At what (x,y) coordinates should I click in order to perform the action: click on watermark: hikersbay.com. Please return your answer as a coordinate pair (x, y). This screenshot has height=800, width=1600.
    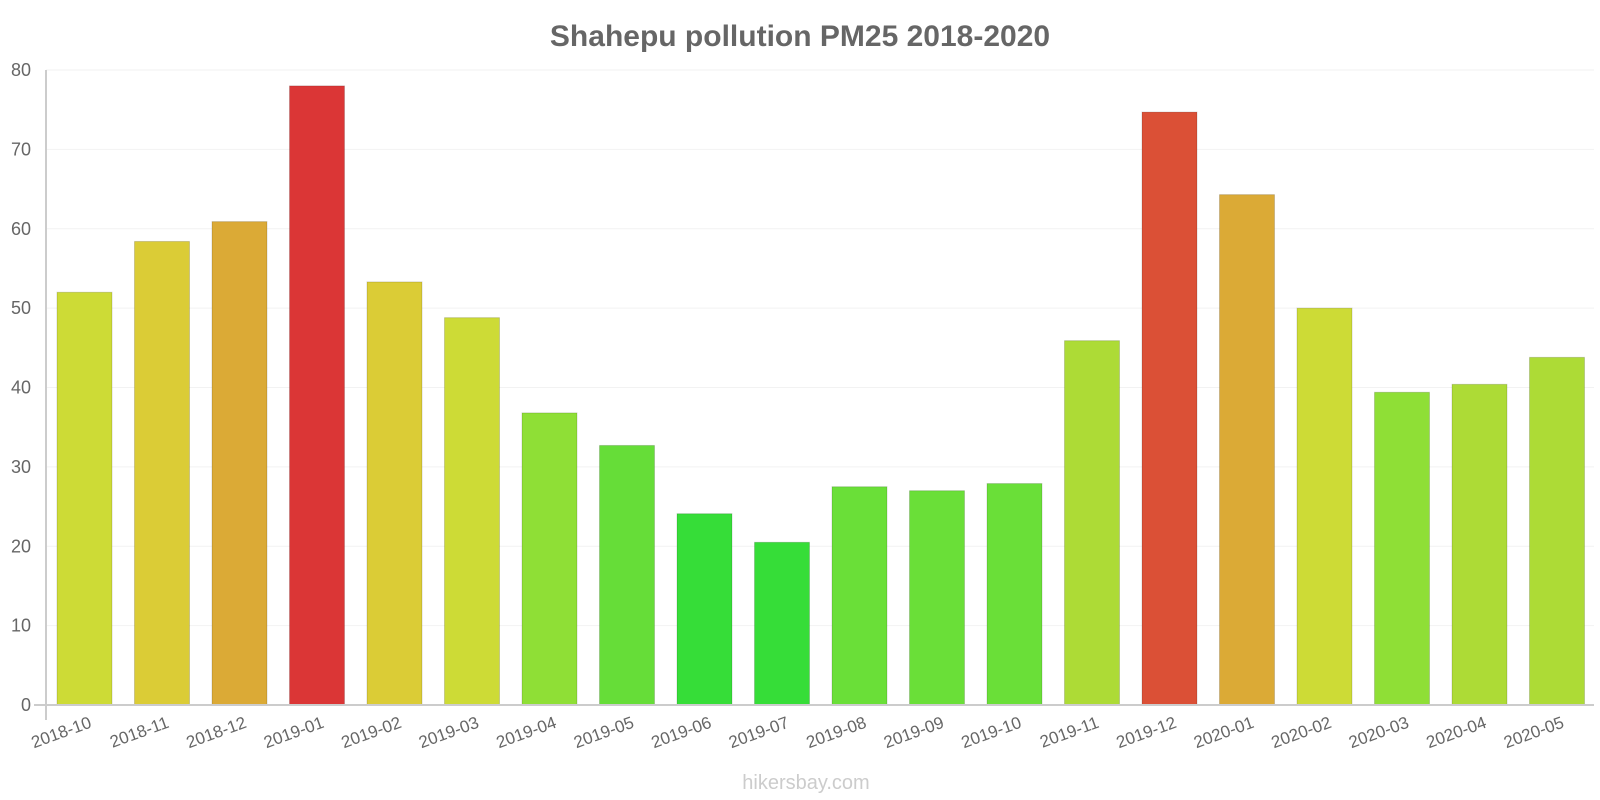
    Looking at the image, I should click on (805, 783).